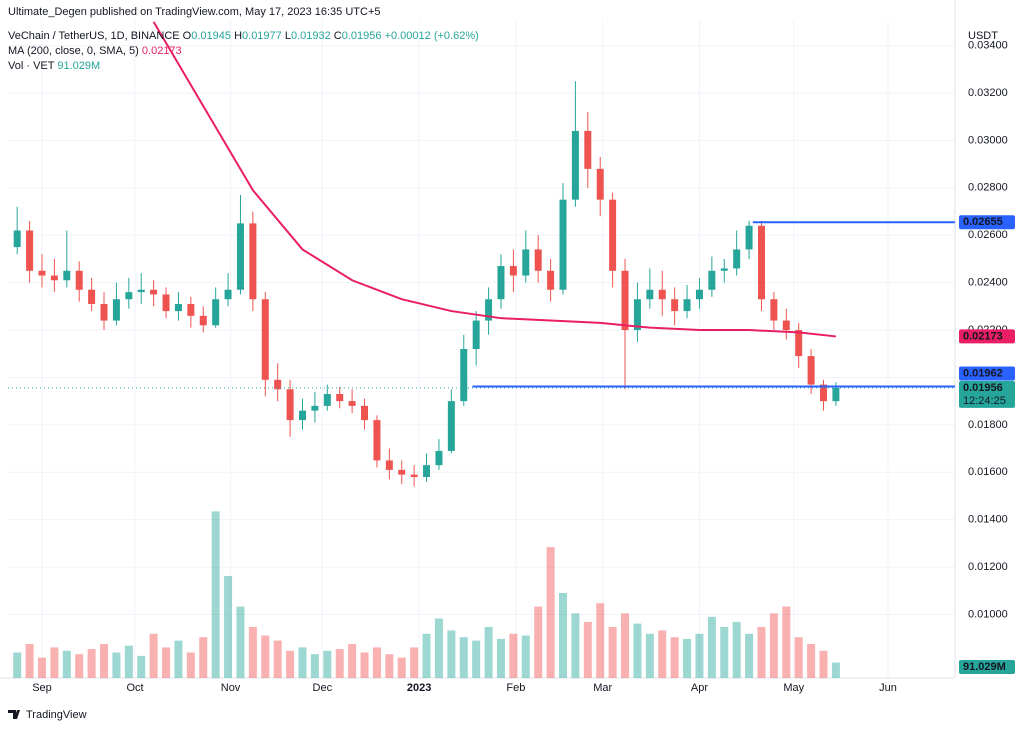 The width and height of the screenshot is (1024, 730). What do you see at coordinates (983, 388) in the screenshot?
I see `last-price-label: 0.01956` at bounding box center [983, 388].